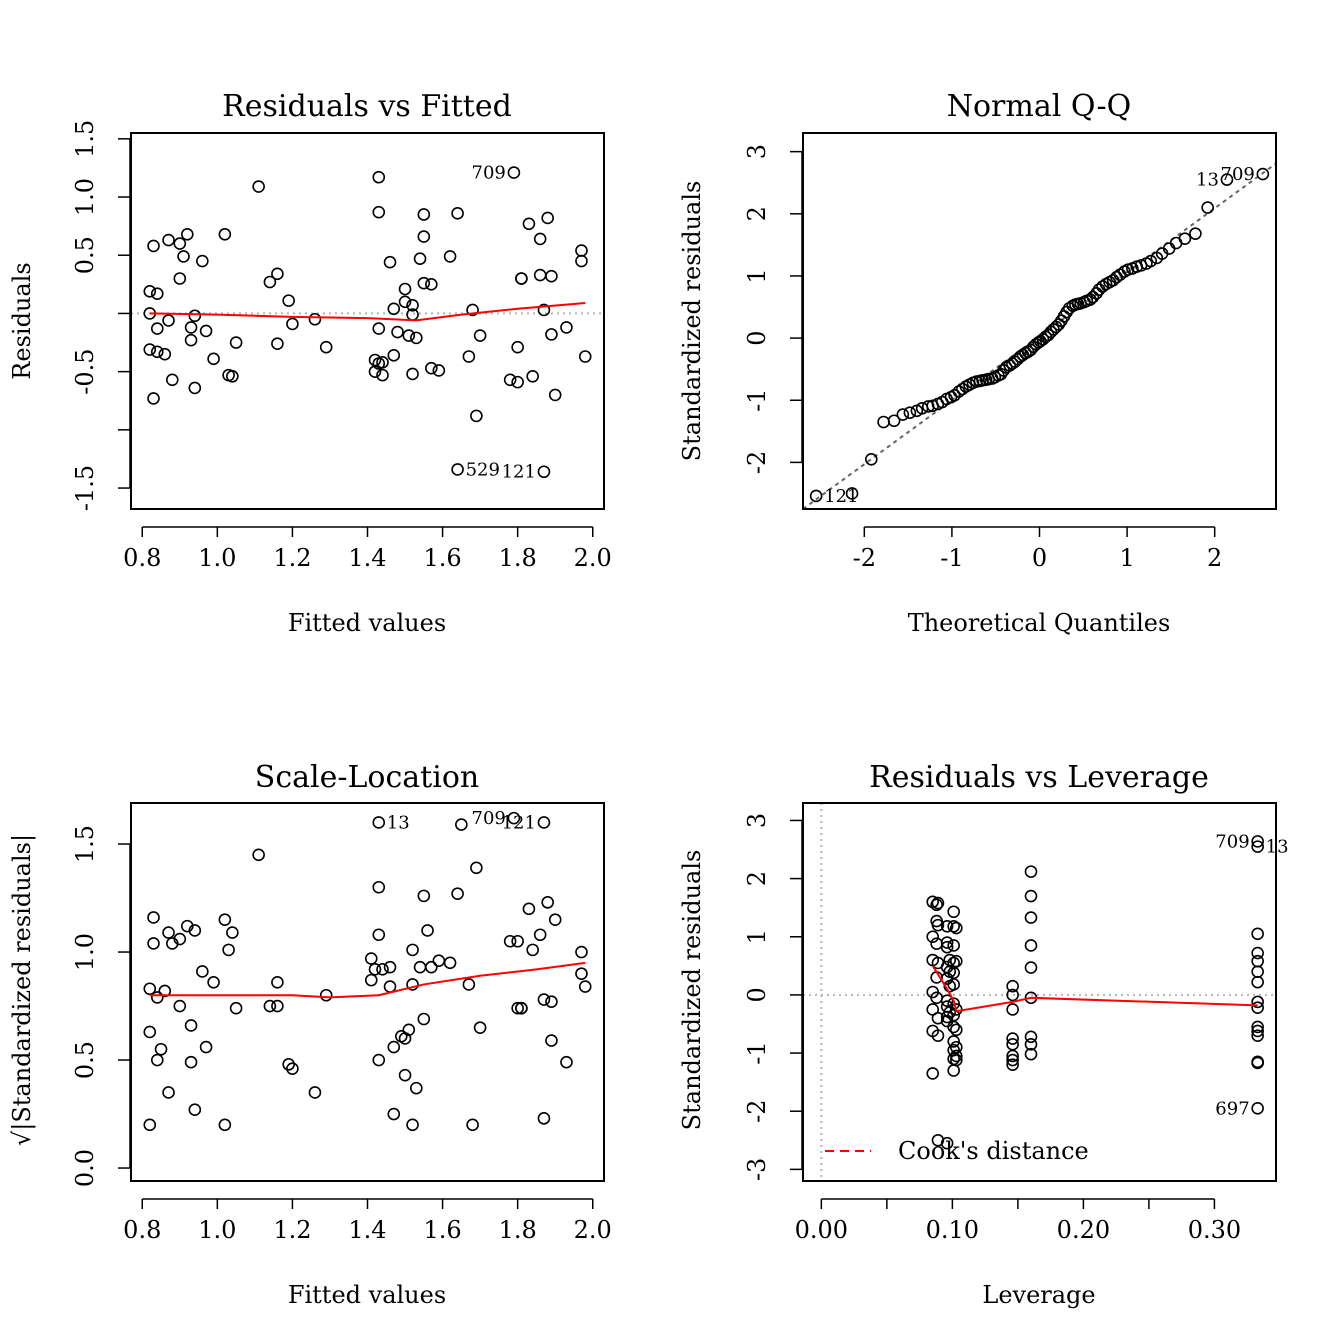  I want to click on qq-reference-line, so click(1039, 335).